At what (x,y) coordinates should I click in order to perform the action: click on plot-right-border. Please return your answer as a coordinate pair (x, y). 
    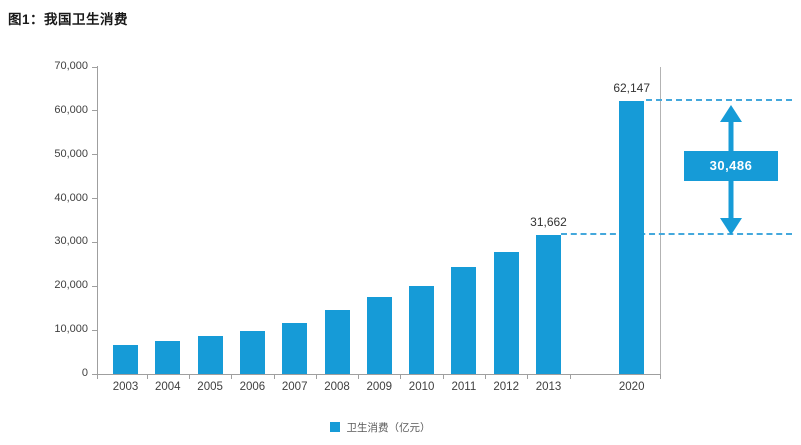
    Looking at the image, I should click on (660, 220).